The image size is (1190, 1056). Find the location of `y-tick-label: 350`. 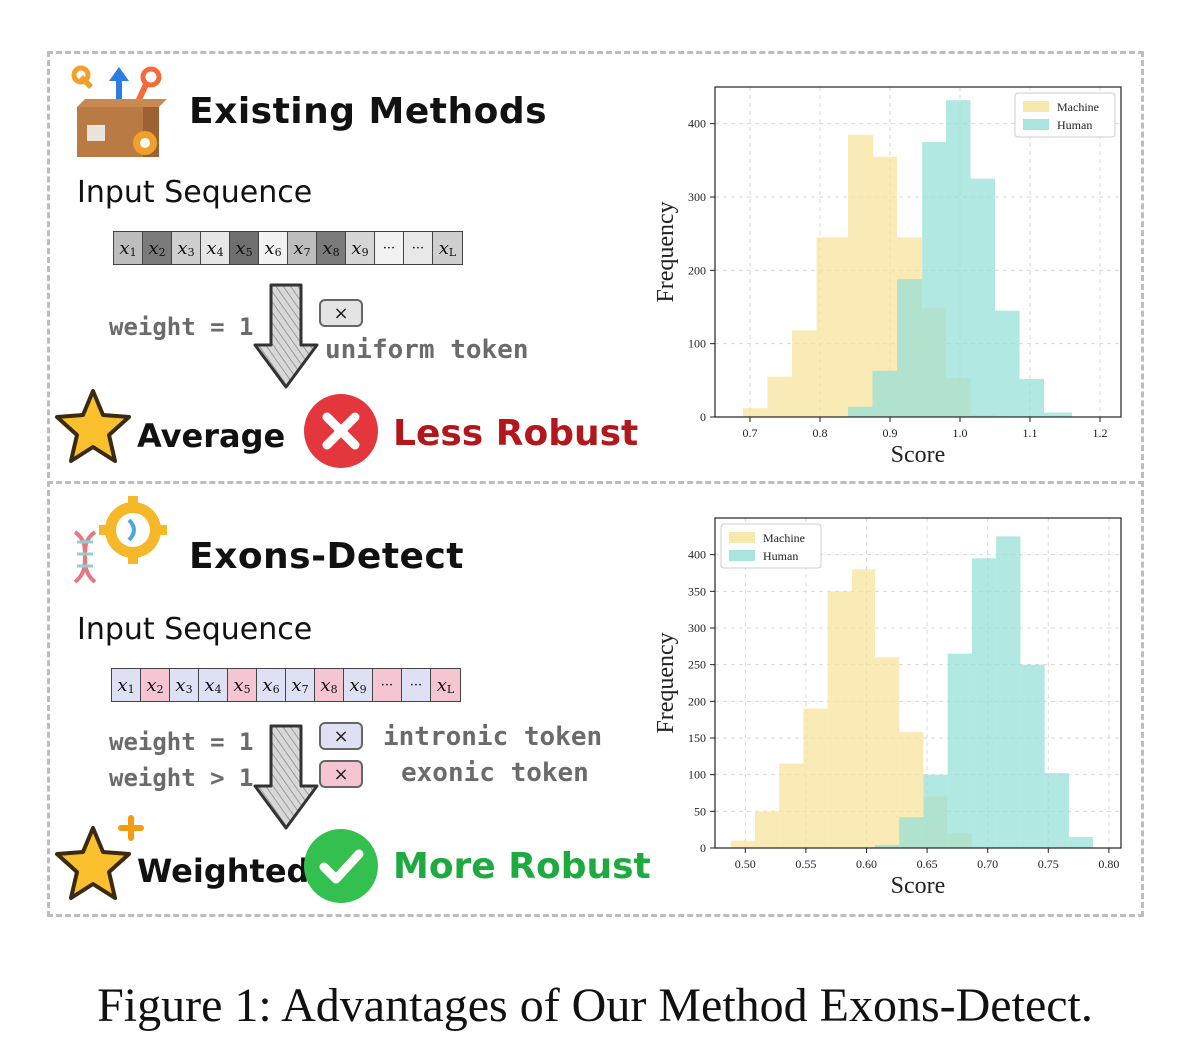

y-tick-label: 350 is located at coordinates (697, 591).